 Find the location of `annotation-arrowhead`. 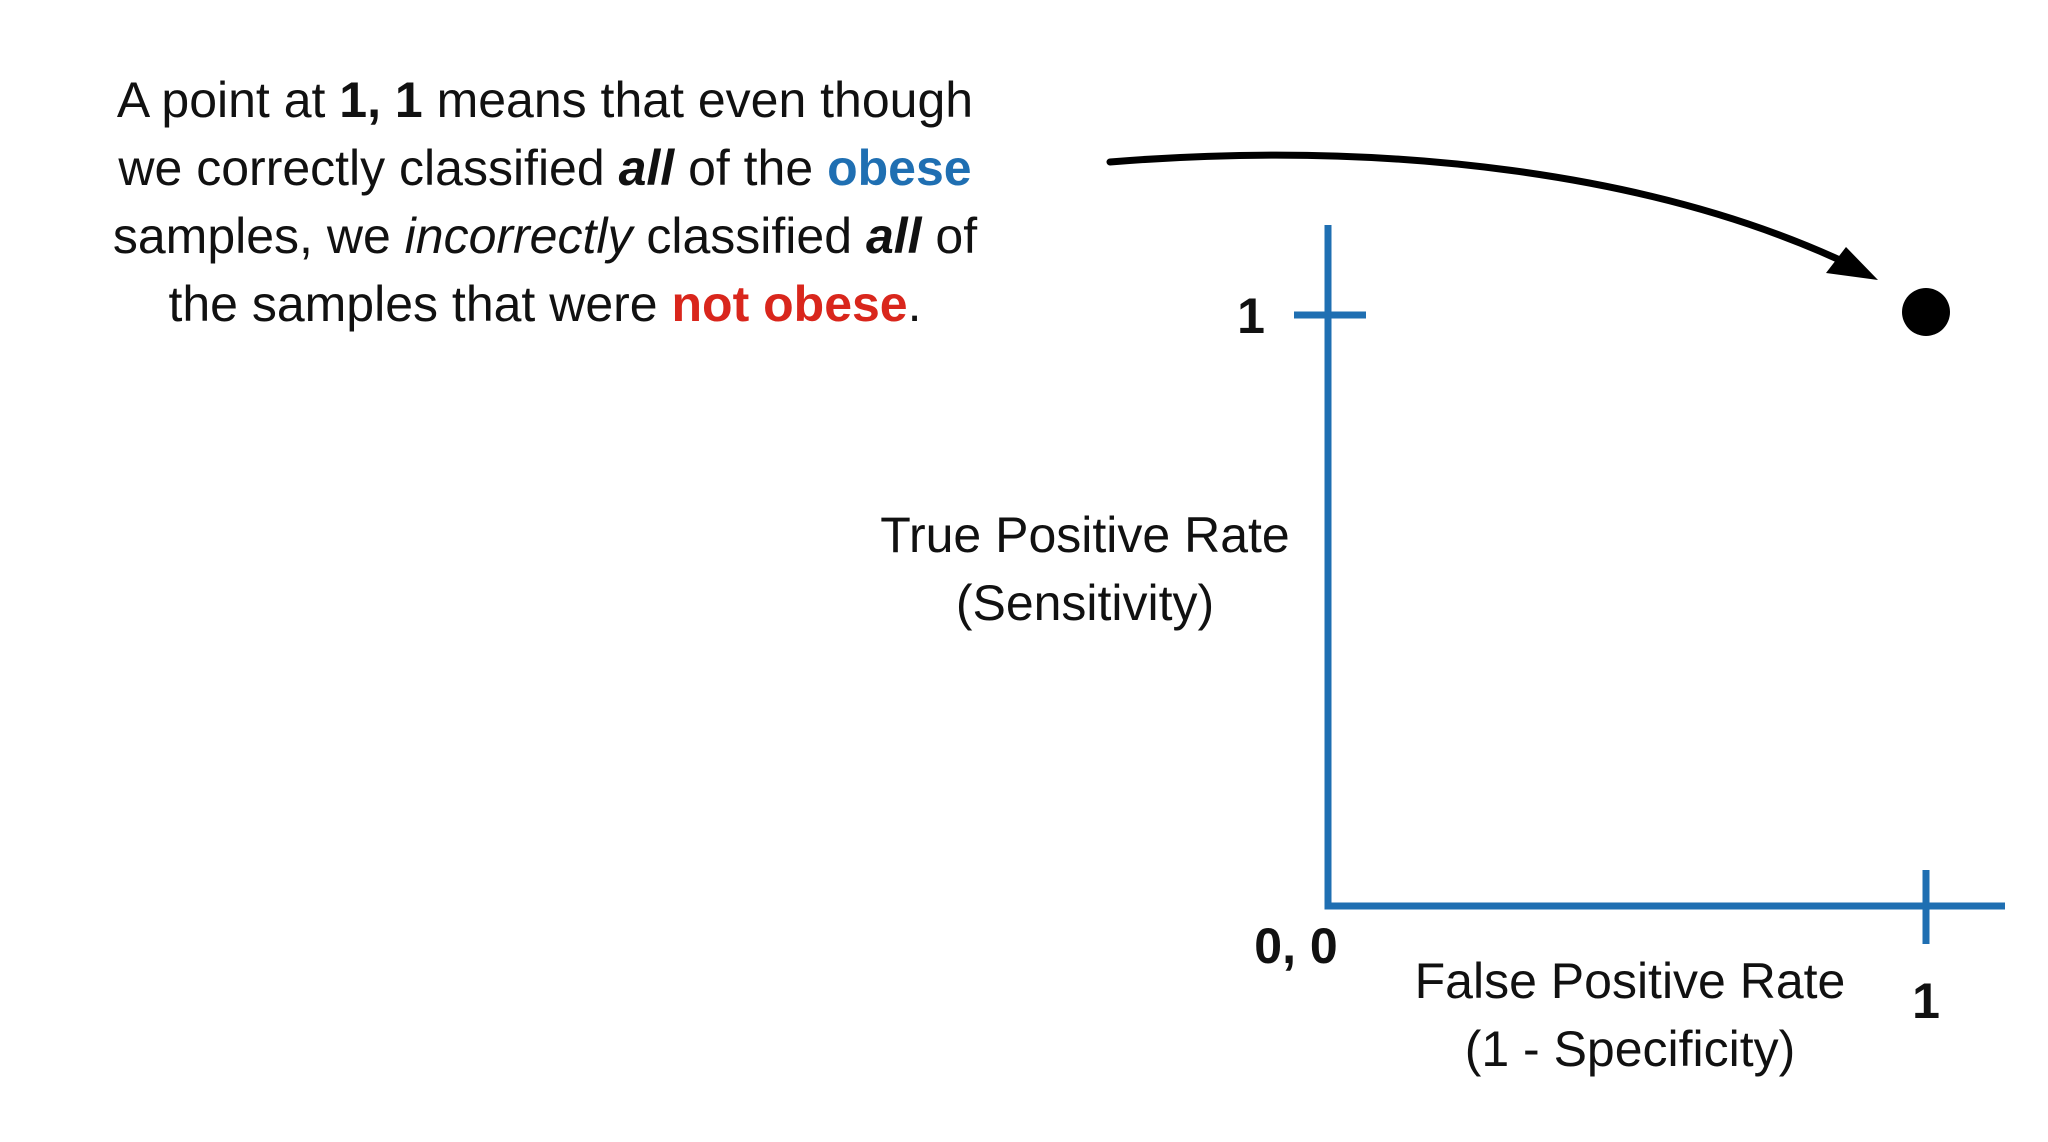

annotation-arrowhead is located at coordinates (1852, 263).